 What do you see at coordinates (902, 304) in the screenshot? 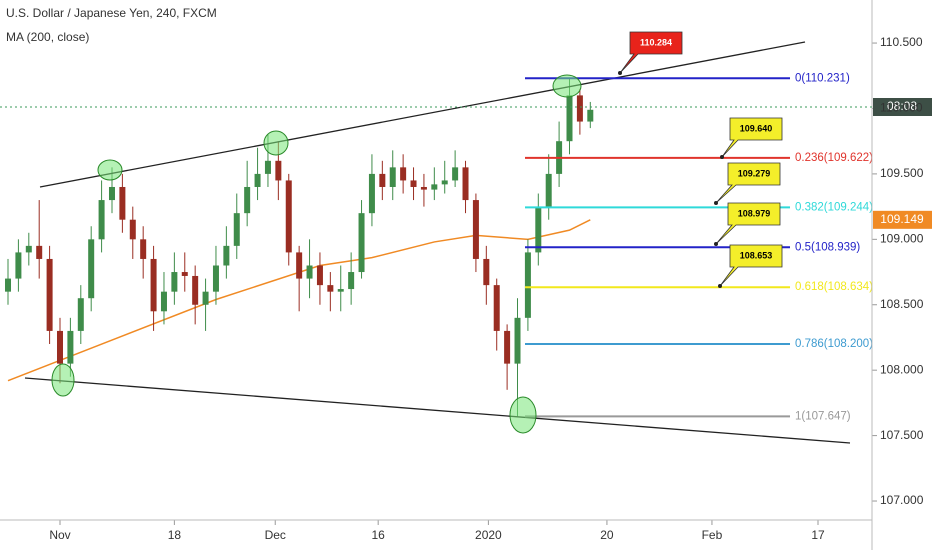
I see `y-tick-label: 108.500` at bounding box center [902, 304].